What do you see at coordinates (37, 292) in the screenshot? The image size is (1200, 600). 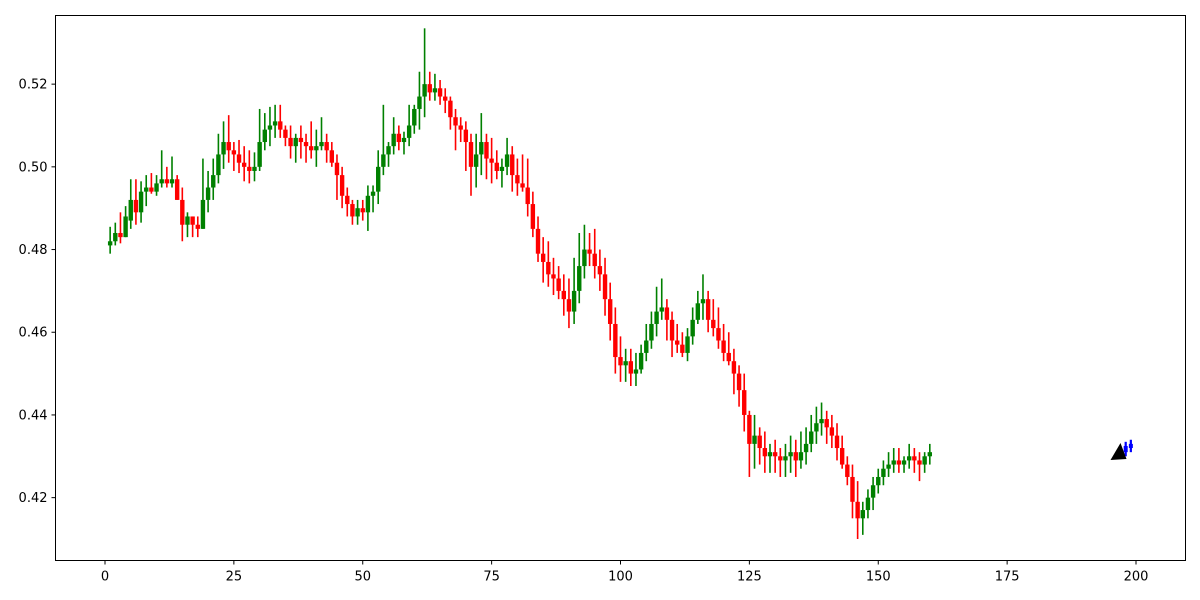 I see `y-axis: 0.42 0.44 0.46 0.48 0.50 0.52` at bounding box center [37, 292].